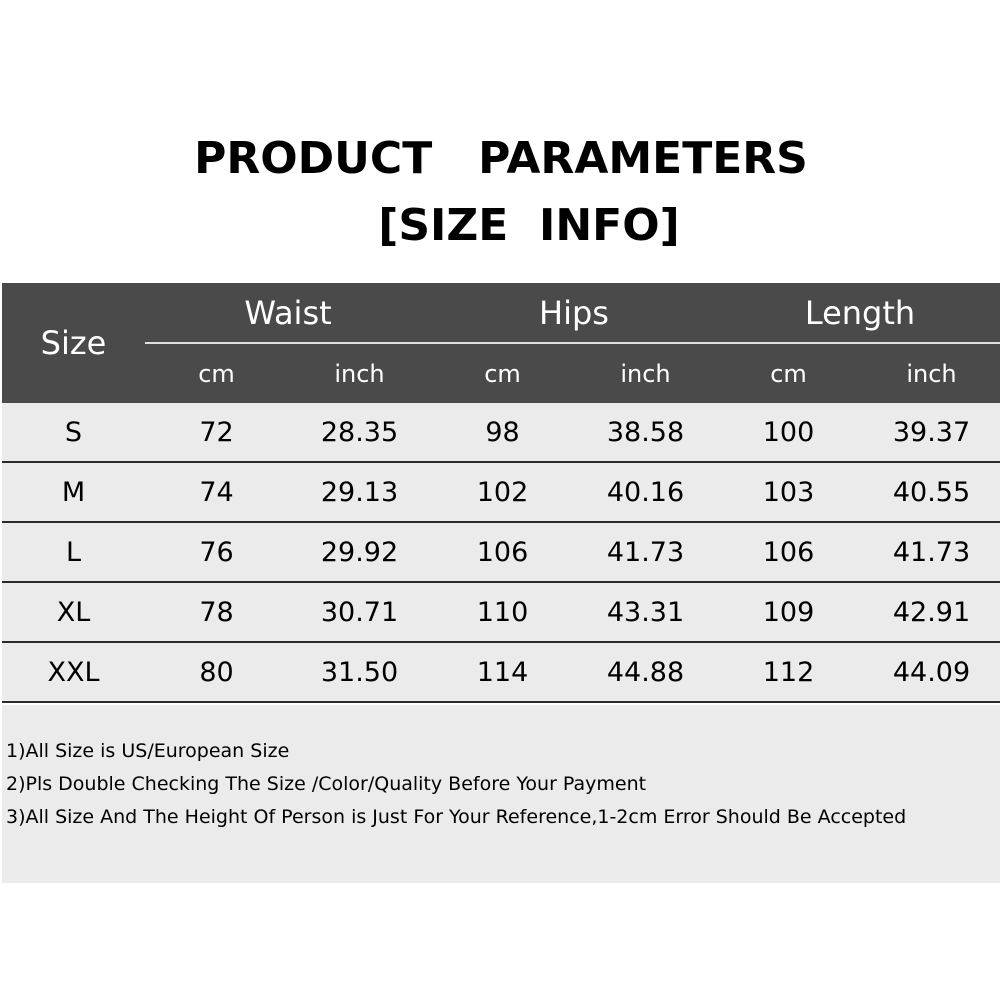 The height and width of the screenshot is (1002, 1002). What do you see at coordinates (359, 672) in the screenshot?
I see `value-cell: 31.50` at bounding box center [359, 672].